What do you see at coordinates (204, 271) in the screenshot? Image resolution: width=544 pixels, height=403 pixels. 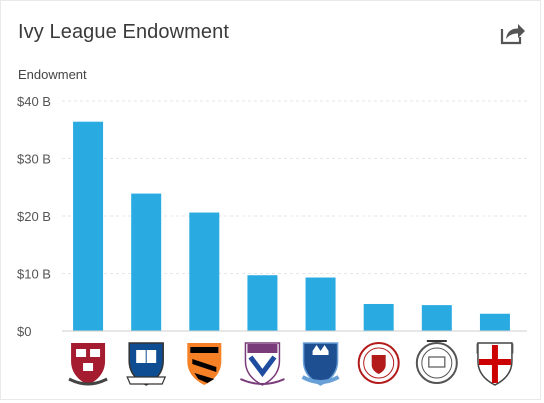 I see `bar-princeton` at bounding box center [204, 271].